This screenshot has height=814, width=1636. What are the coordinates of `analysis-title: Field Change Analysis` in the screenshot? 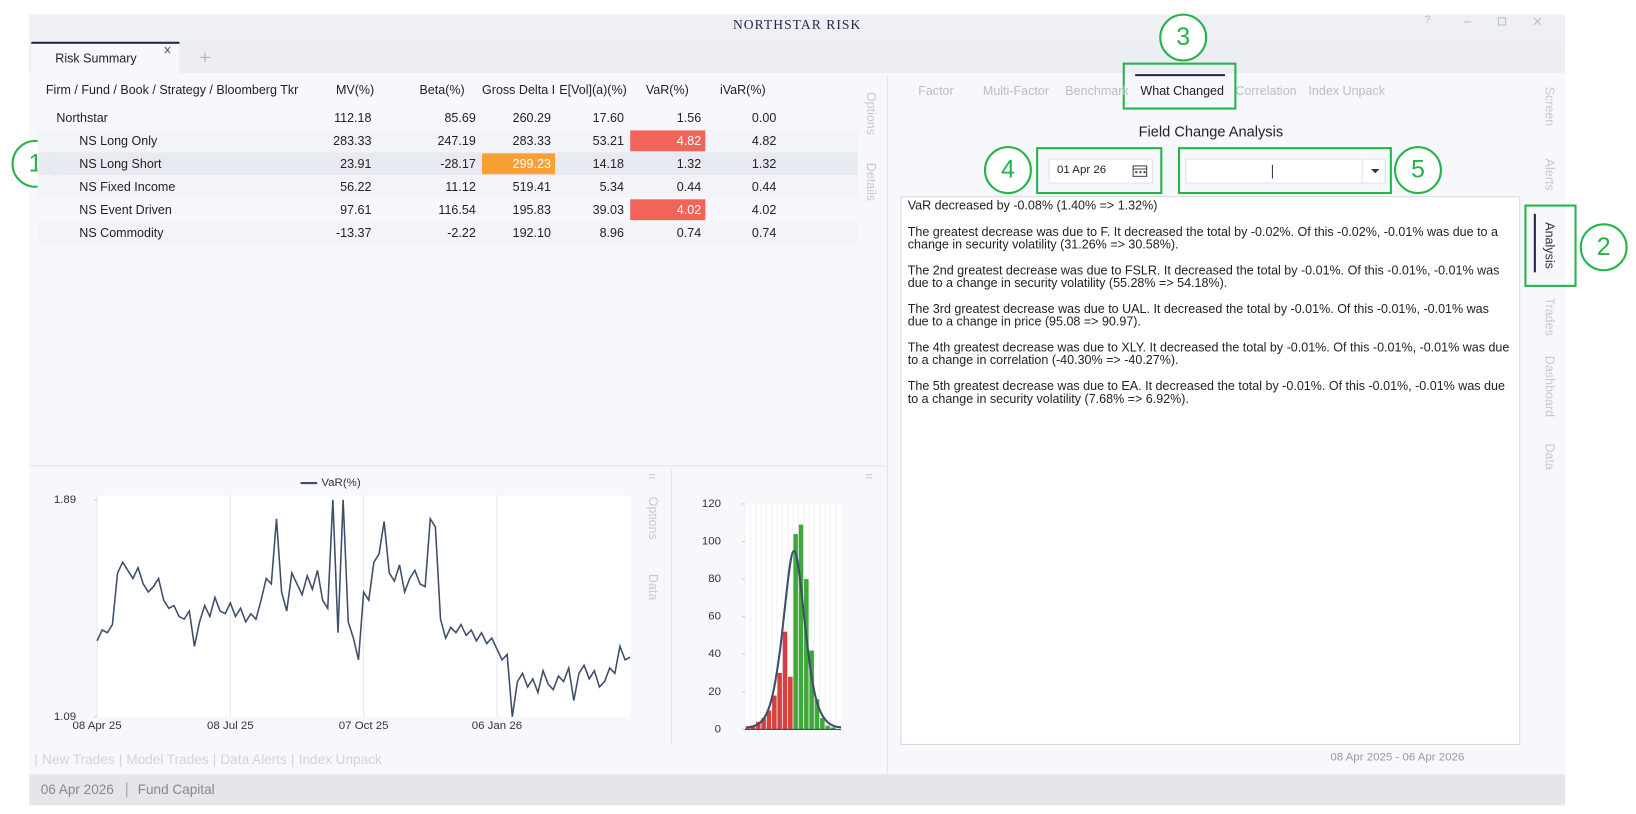 It's located at (1211, 131).